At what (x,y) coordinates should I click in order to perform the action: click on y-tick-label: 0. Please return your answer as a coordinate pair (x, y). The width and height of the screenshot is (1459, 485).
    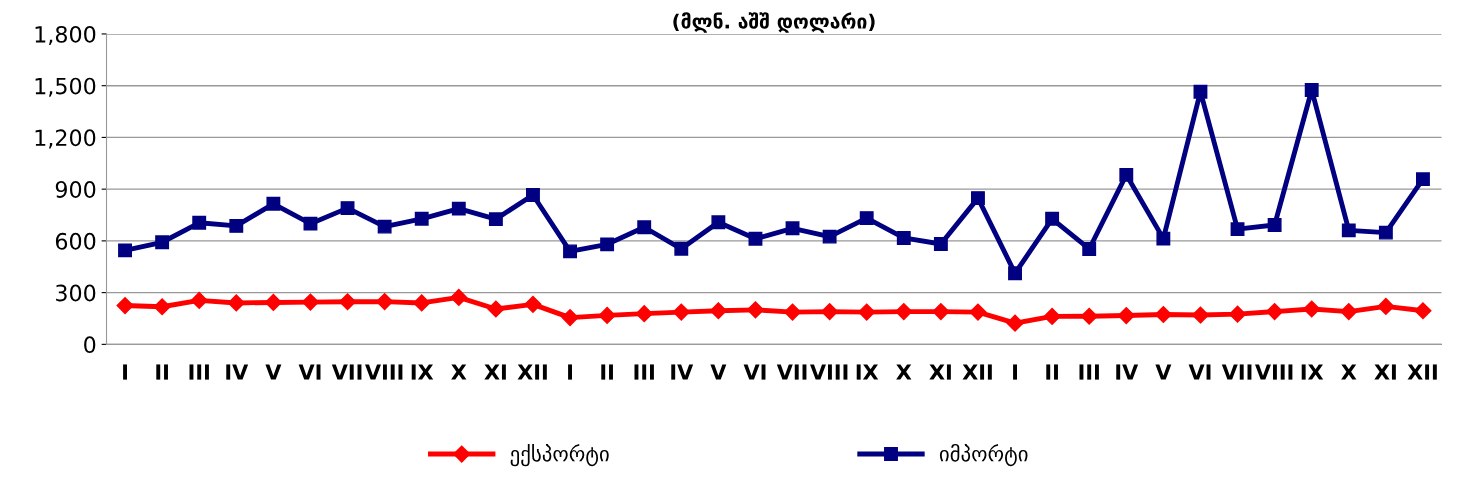
    Looking at the image, I should click on (90, 345).